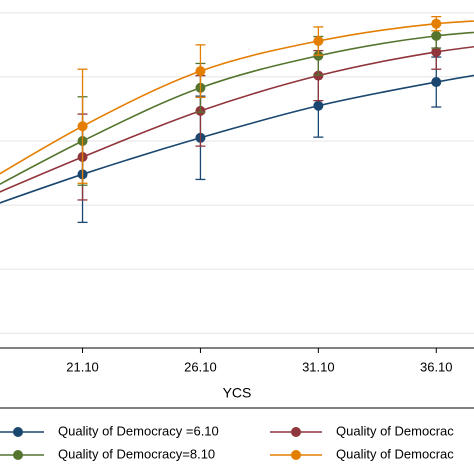  I want to click on x-axis-label: YCS, so click(237, 393).